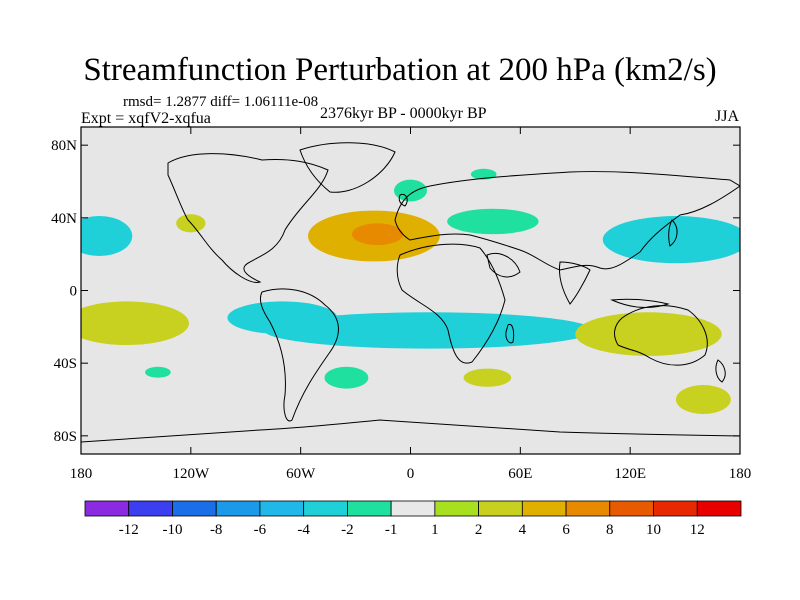  I want to click on colorbar-label: -8, so click(216, 530).